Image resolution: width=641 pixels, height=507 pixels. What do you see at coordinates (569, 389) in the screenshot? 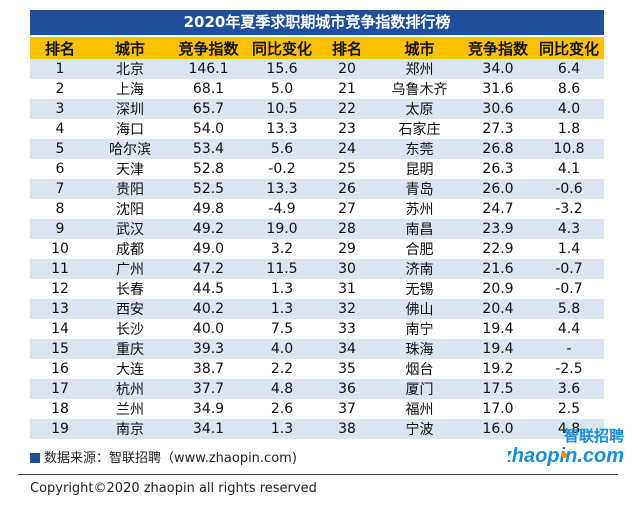
I see `cell-yoy-2: 3.6` at bounding box center [569, 389].